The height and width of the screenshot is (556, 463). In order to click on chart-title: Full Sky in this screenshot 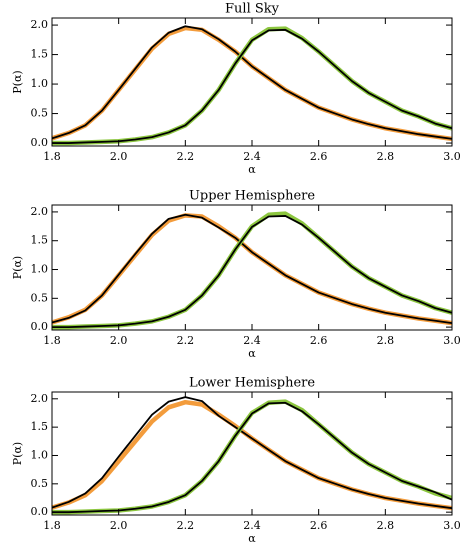, I will do `click(252, 9)`.